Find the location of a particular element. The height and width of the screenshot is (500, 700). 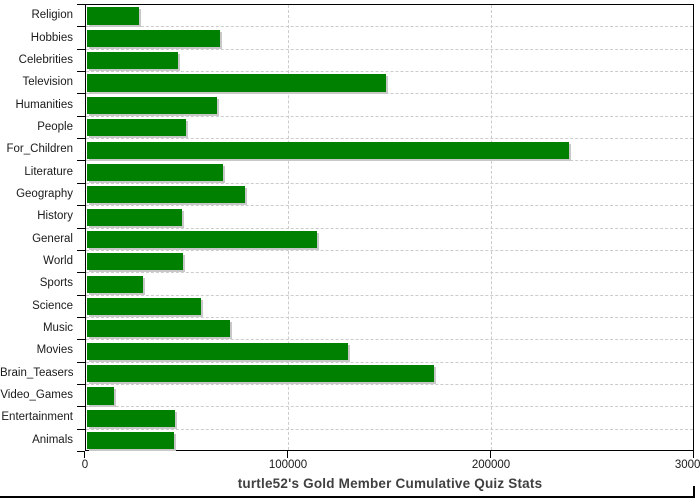

y-axis-label: Humanities is located at coordinates (44, 104).